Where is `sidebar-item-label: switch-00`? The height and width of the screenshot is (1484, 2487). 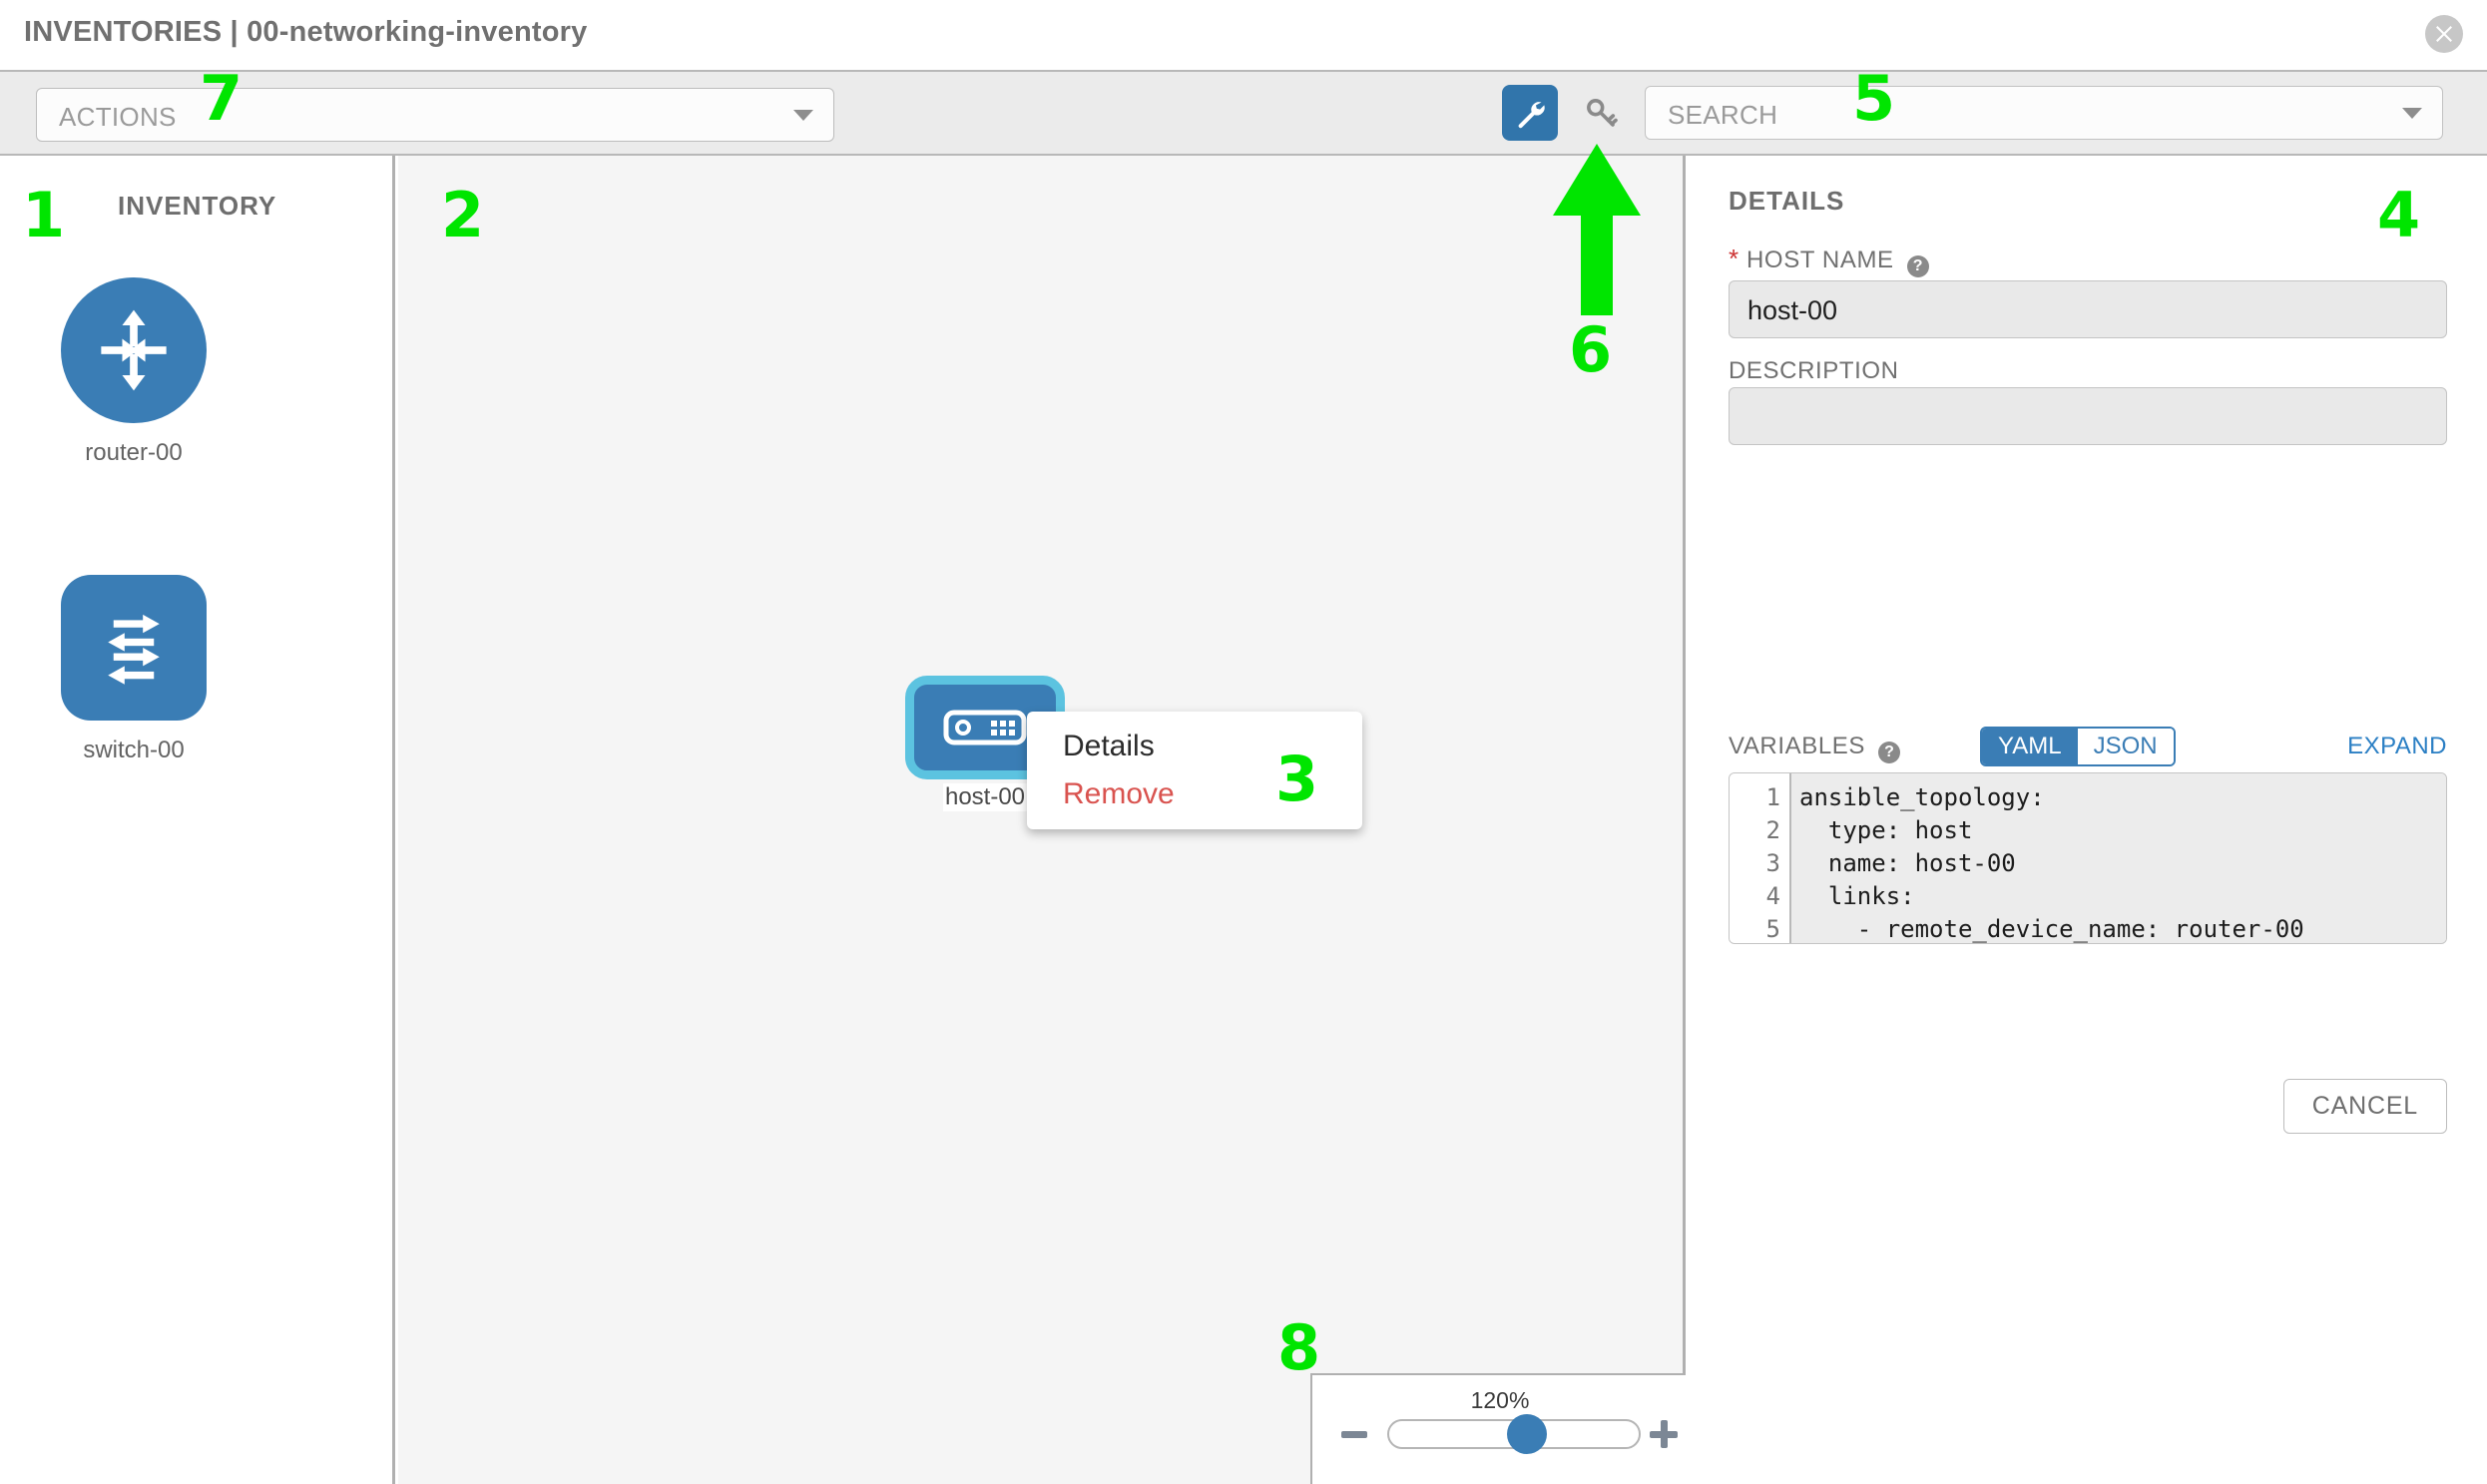
sidebar-item-label: switch-00 is located at coordinates (134, 750).